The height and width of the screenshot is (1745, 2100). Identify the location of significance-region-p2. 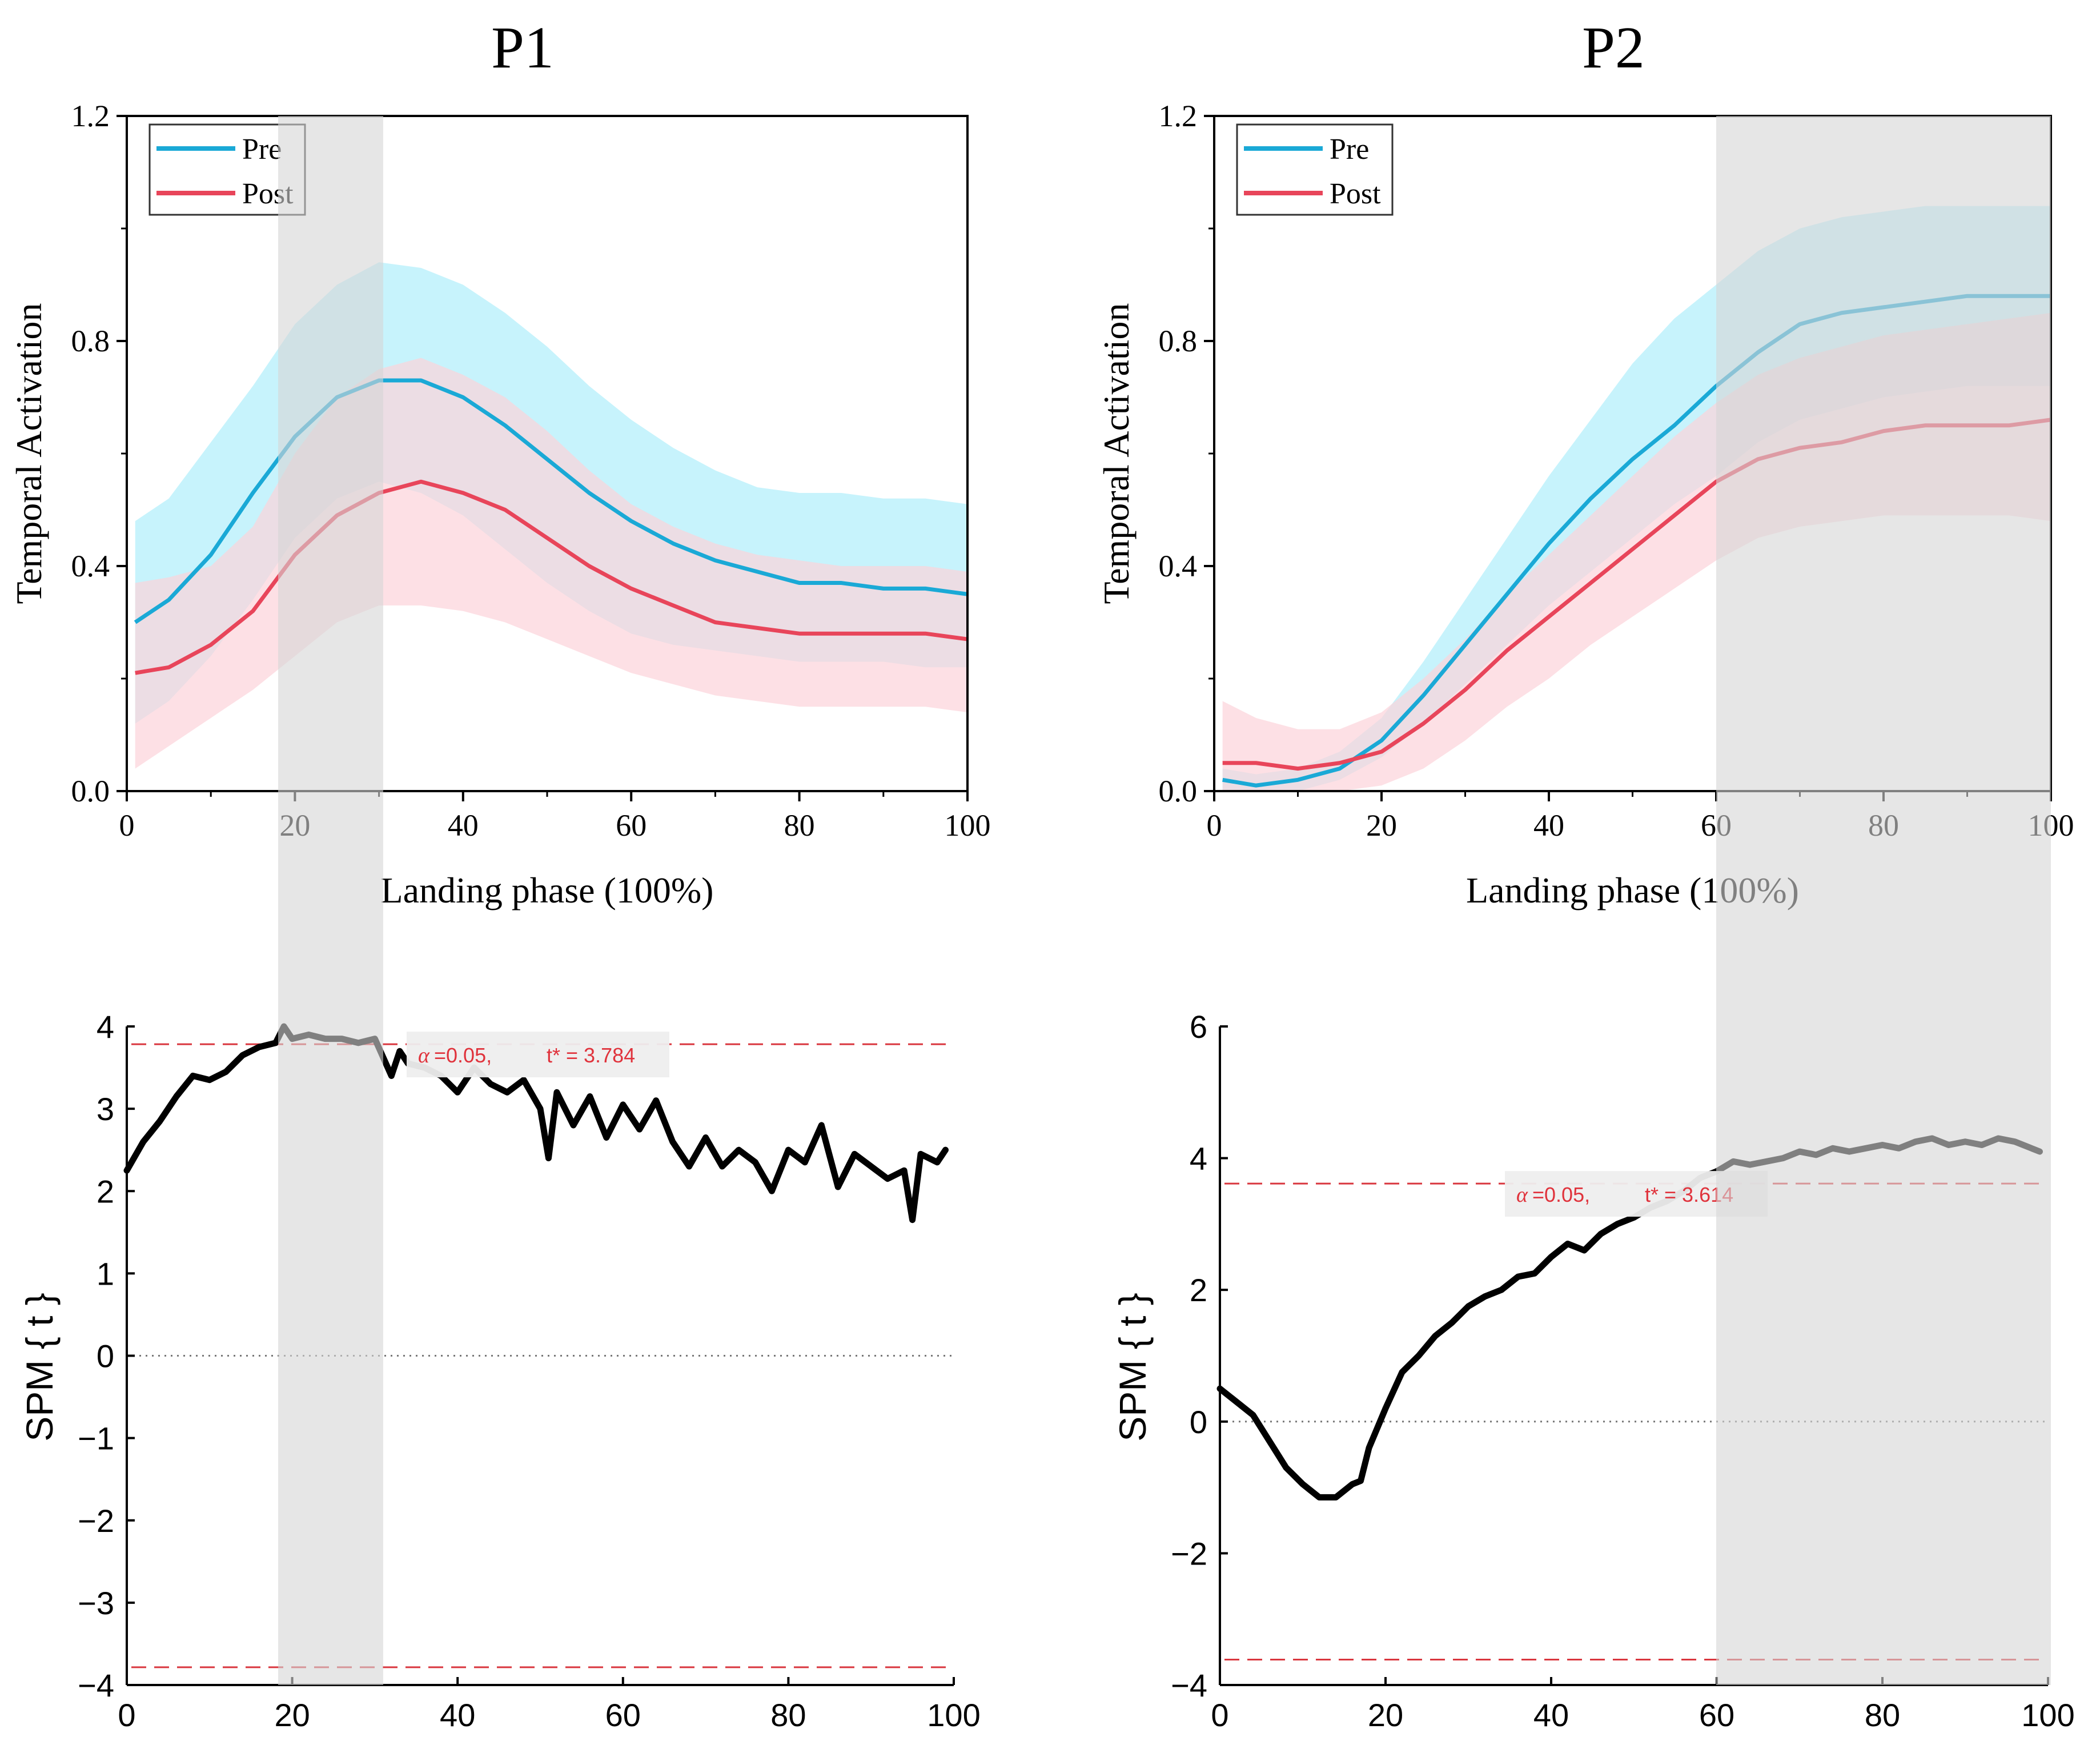
(1884, 901).